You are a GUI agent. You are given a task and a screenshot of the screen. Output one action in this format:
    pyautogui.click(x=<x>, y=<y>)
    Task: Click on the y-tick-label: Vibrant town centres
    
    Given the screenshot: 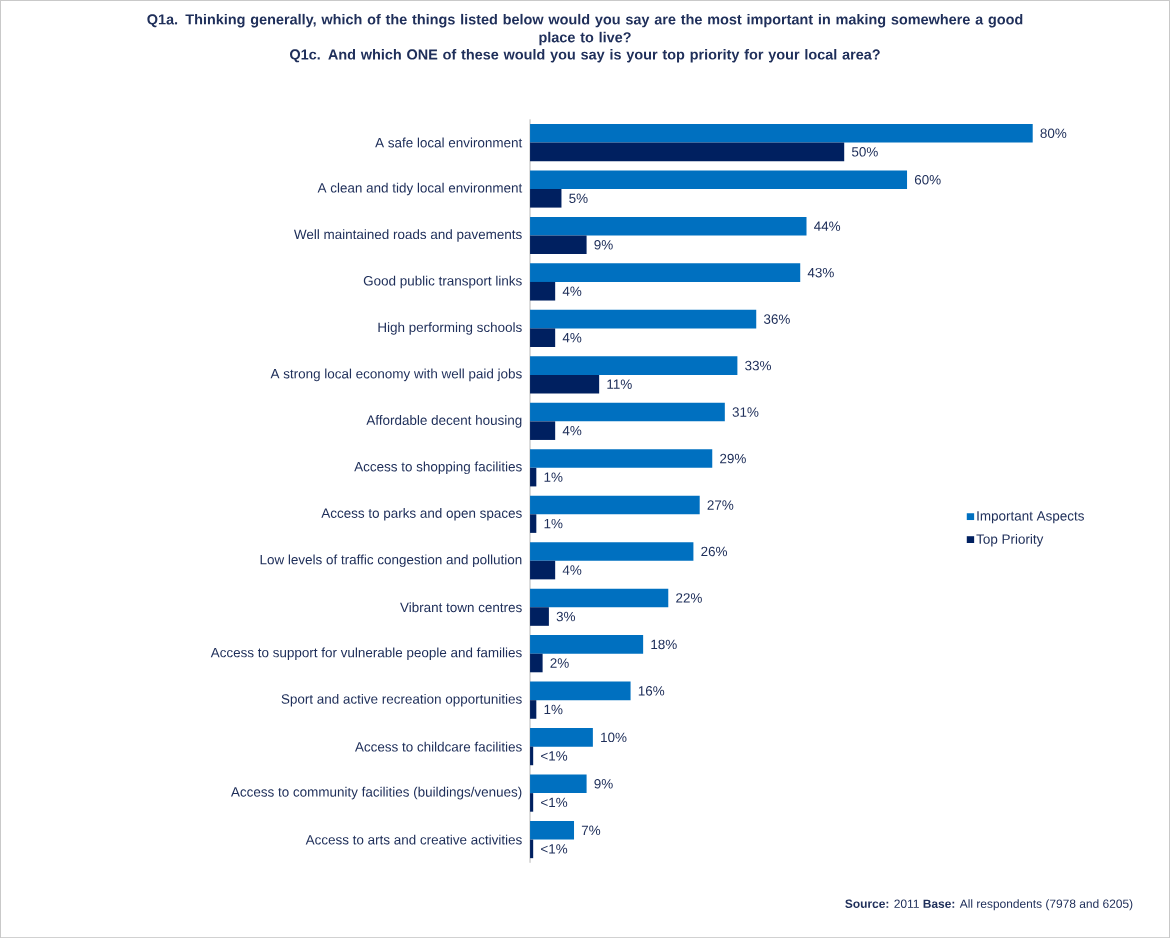 What is the action you would take?
    pyautogui.click(x=461, y=607)
    